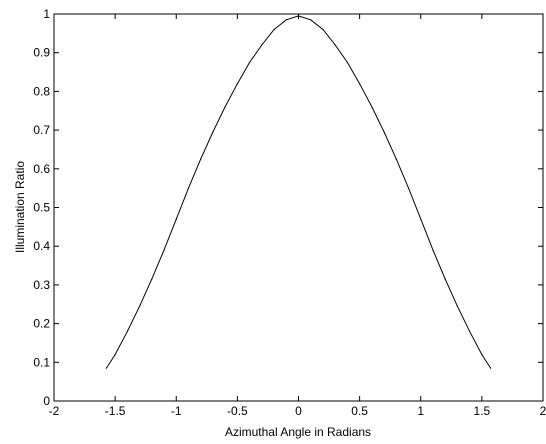  I want to click on y-tick-label: 0.3, so click(41, 285).